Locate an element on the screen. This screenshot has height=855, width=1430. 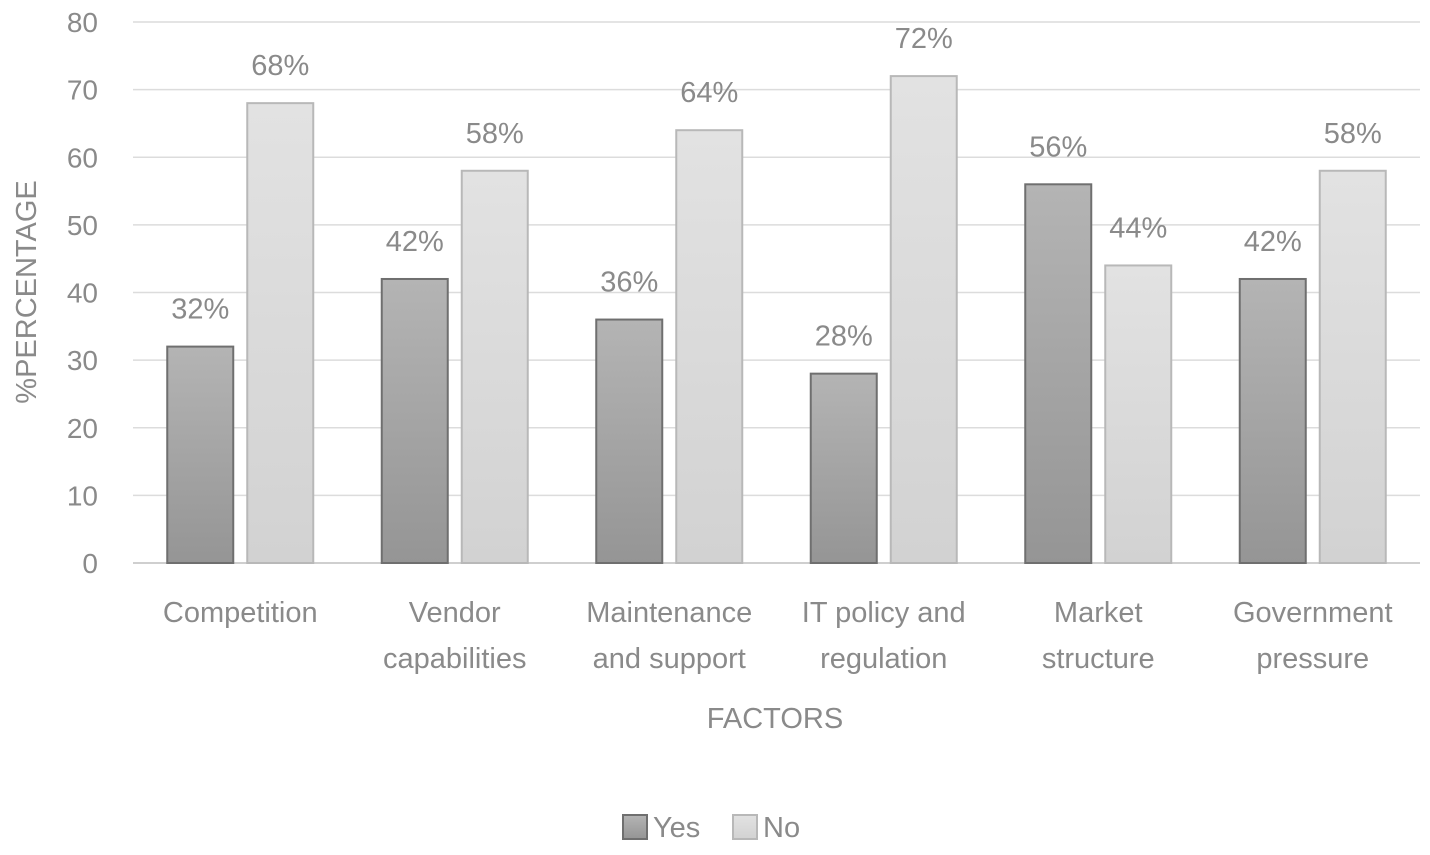
legend-swatch-no is located at coordinates (745, 827).